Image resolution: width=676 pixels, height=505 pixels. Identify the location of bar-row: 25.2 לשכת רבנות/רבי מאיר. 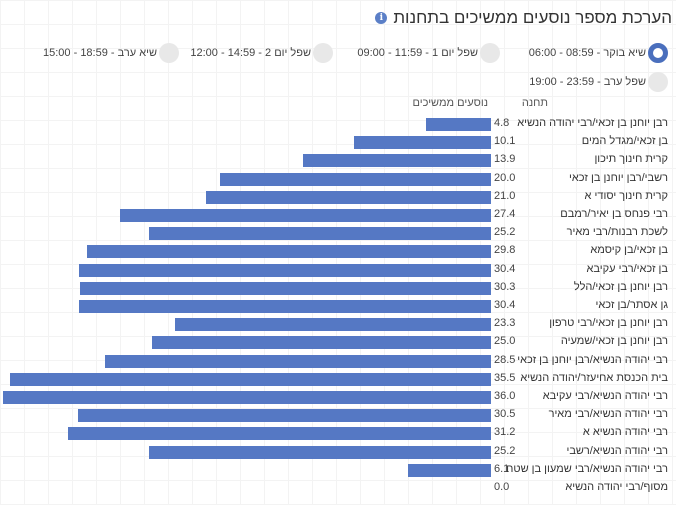
(338, 233).